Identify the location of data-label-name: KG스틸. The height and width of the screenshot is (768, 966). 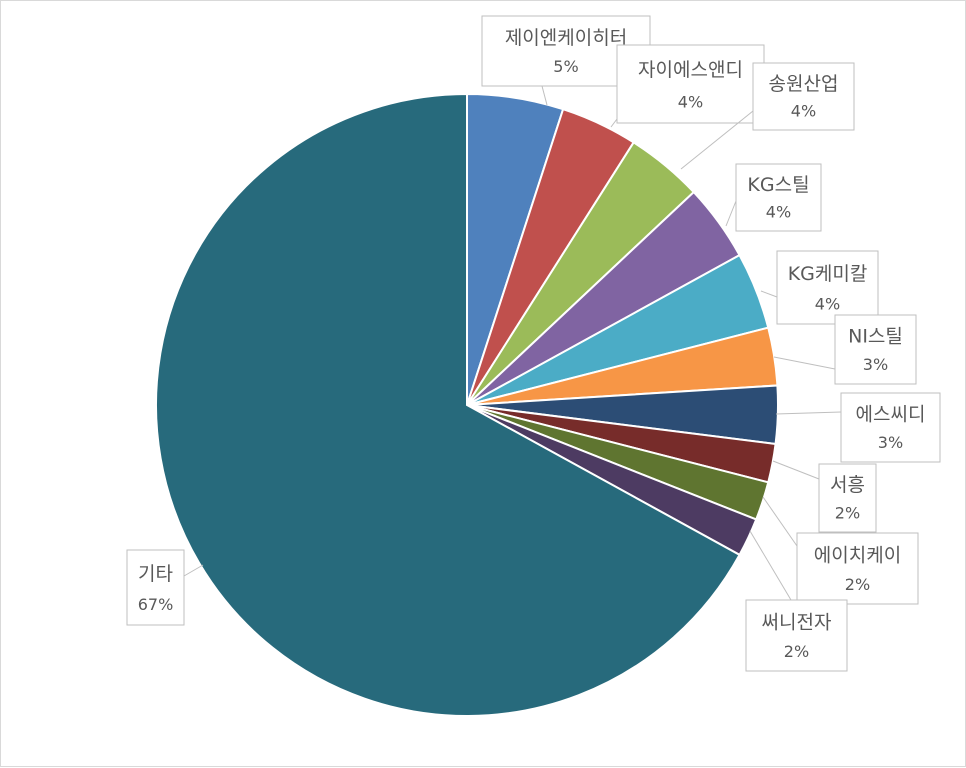
(778, 185).